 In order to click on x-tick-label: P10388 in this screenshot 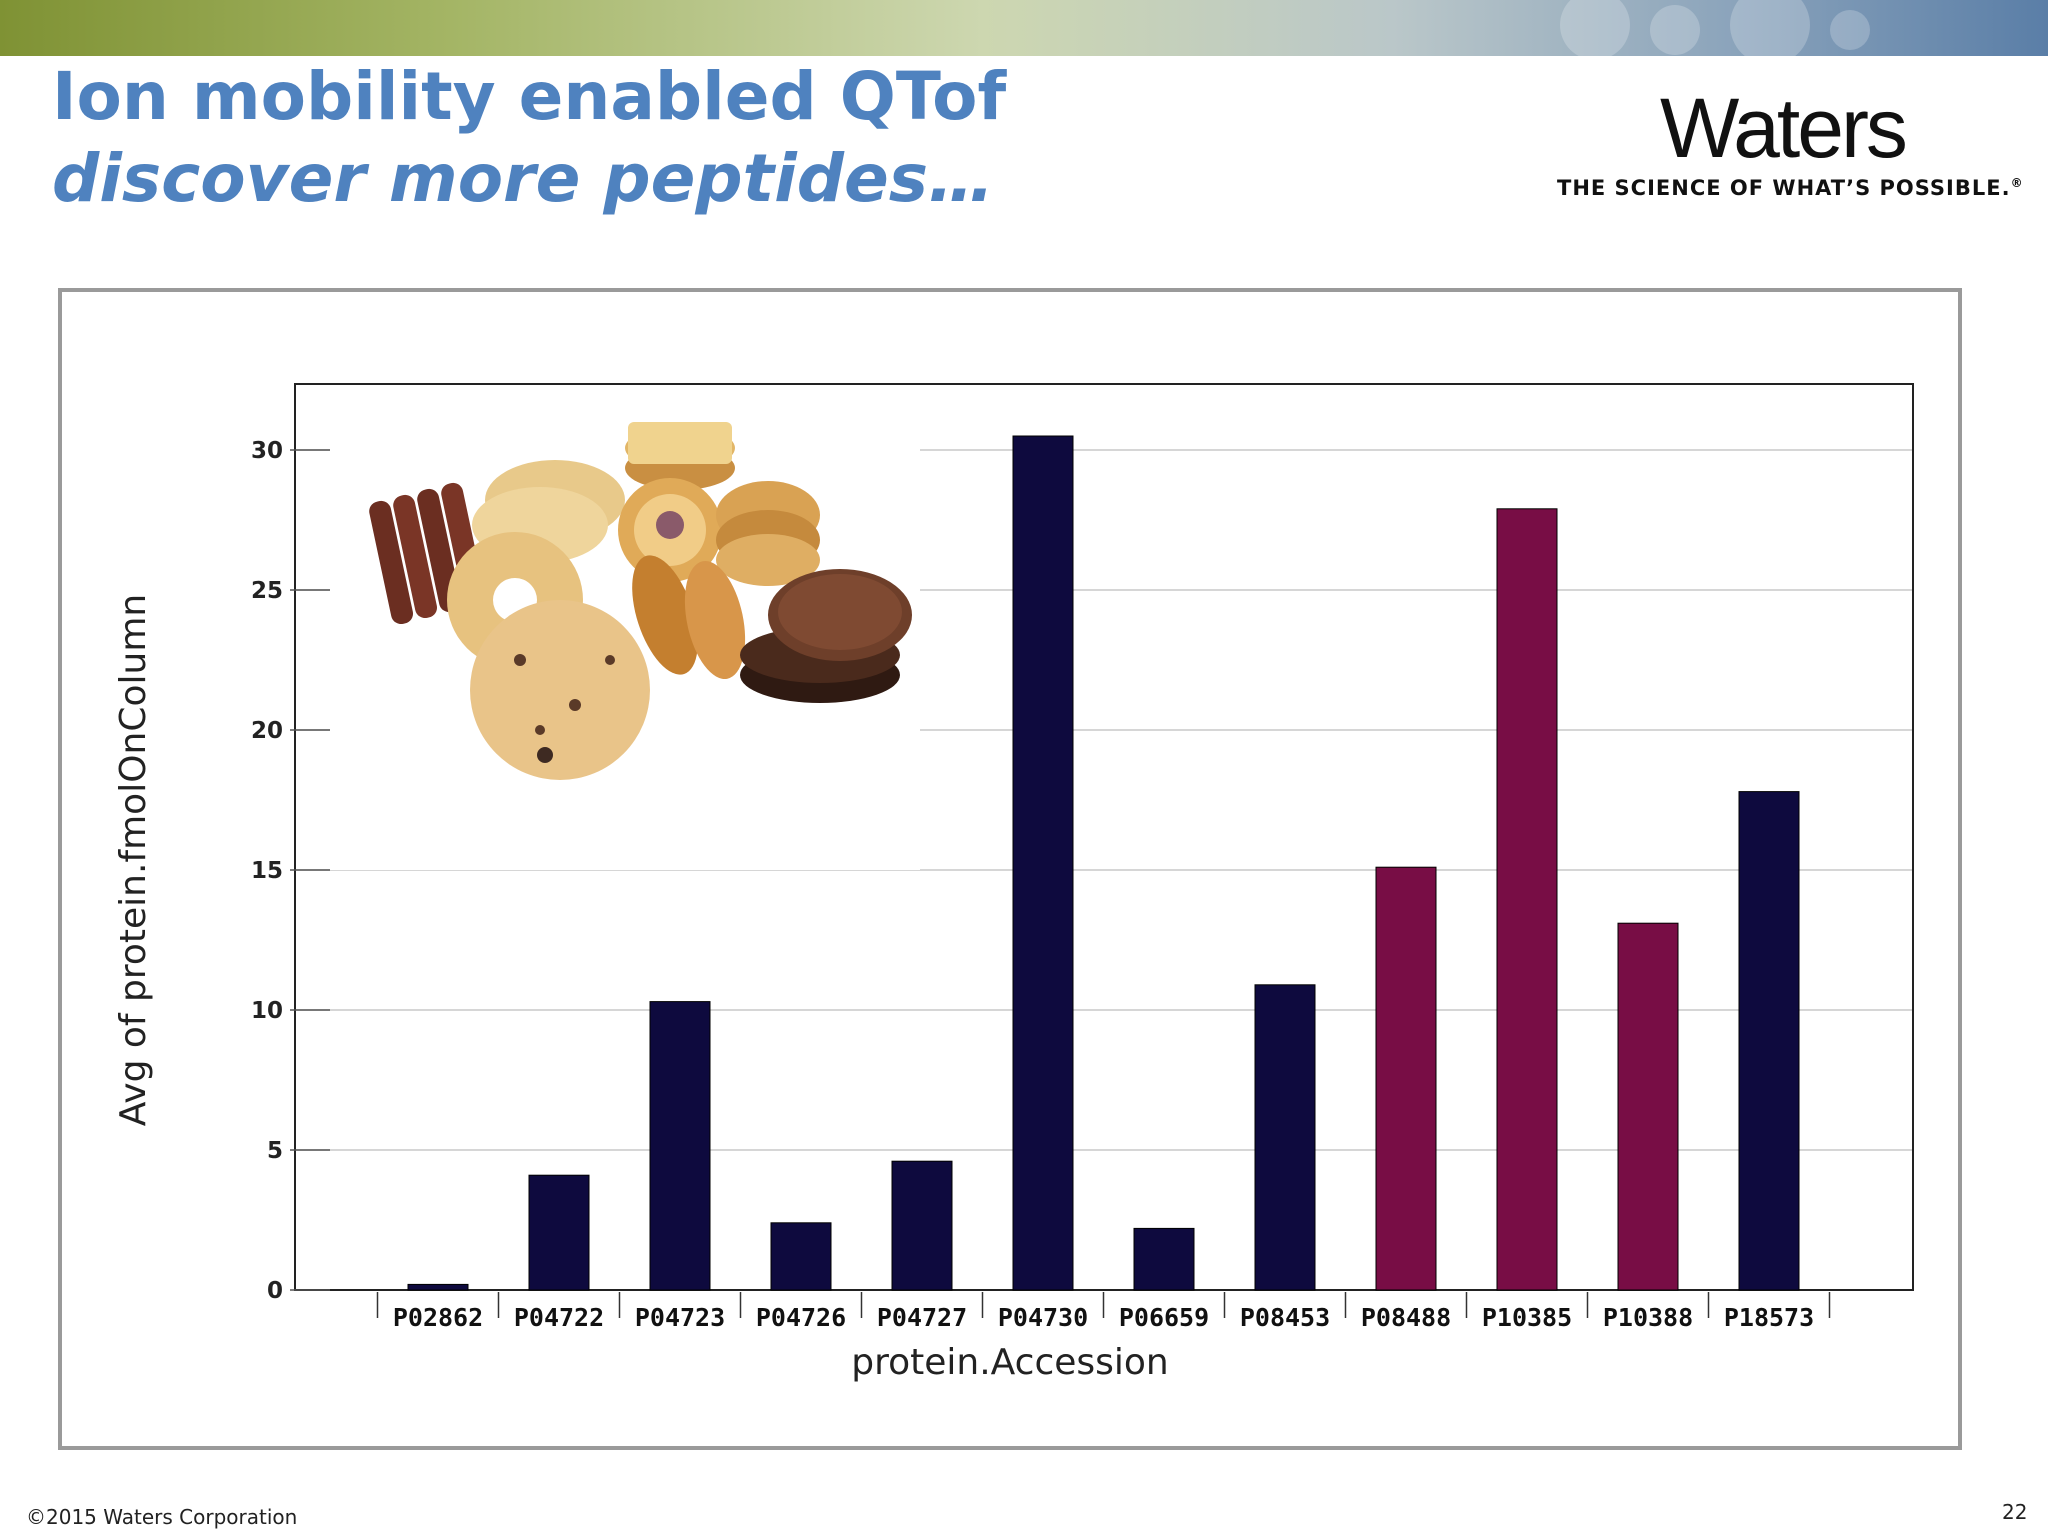, I will do `click(1648, 1317)`.